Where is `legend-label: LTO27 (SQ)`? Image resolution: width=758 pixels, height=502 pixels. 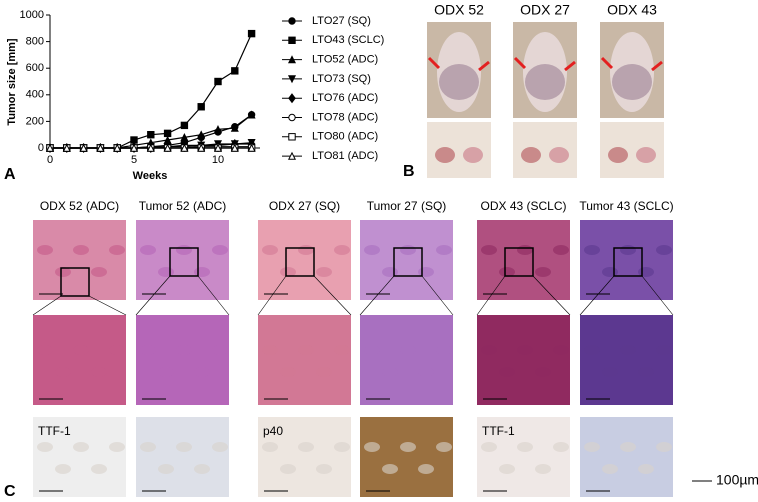 legend-label: LTO27 (SQ) is located at coordinates (341, 21).